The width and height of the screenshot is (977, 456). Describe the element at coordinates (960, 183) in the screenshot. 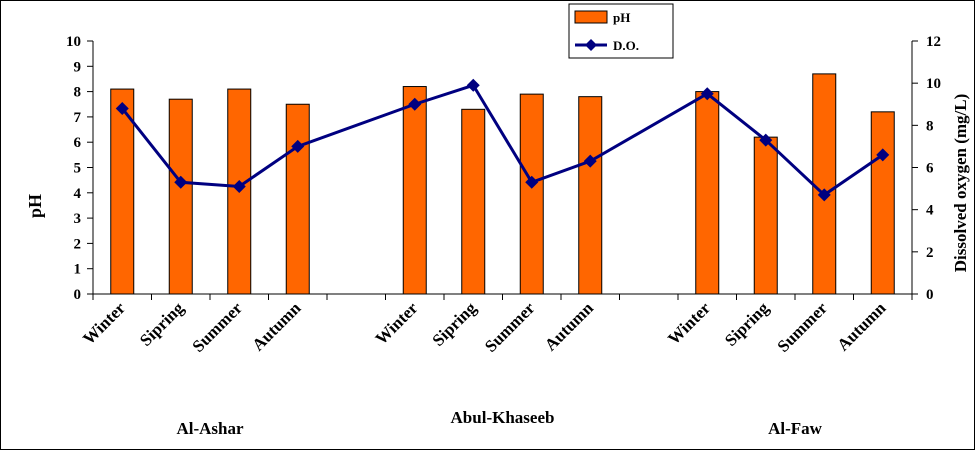

I see `y2-axis-label: Dissolved oxygen (mg/L)` at that location.